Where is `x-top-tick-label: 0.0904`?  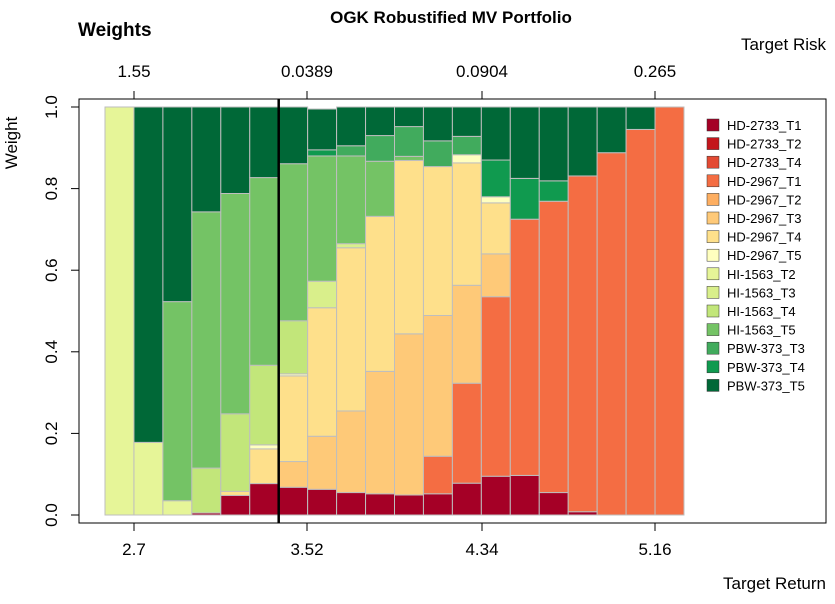 x-top-tick-label: 0.0904 is located at coordinates (482, 71).